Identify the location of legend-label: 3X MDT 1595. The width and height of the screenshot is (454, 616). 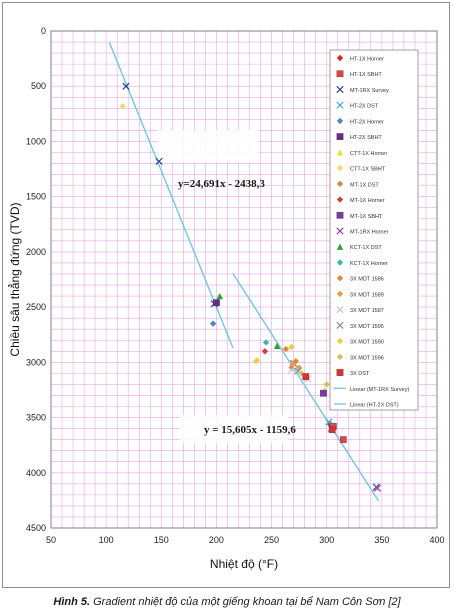
(367, 327).